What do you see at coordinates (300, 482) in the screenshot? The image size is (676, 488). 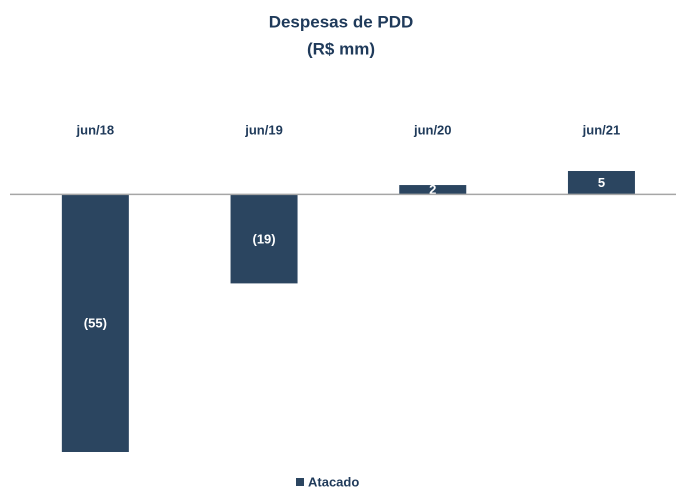 I see `legend-swatch` at bounding box center [300, 482].